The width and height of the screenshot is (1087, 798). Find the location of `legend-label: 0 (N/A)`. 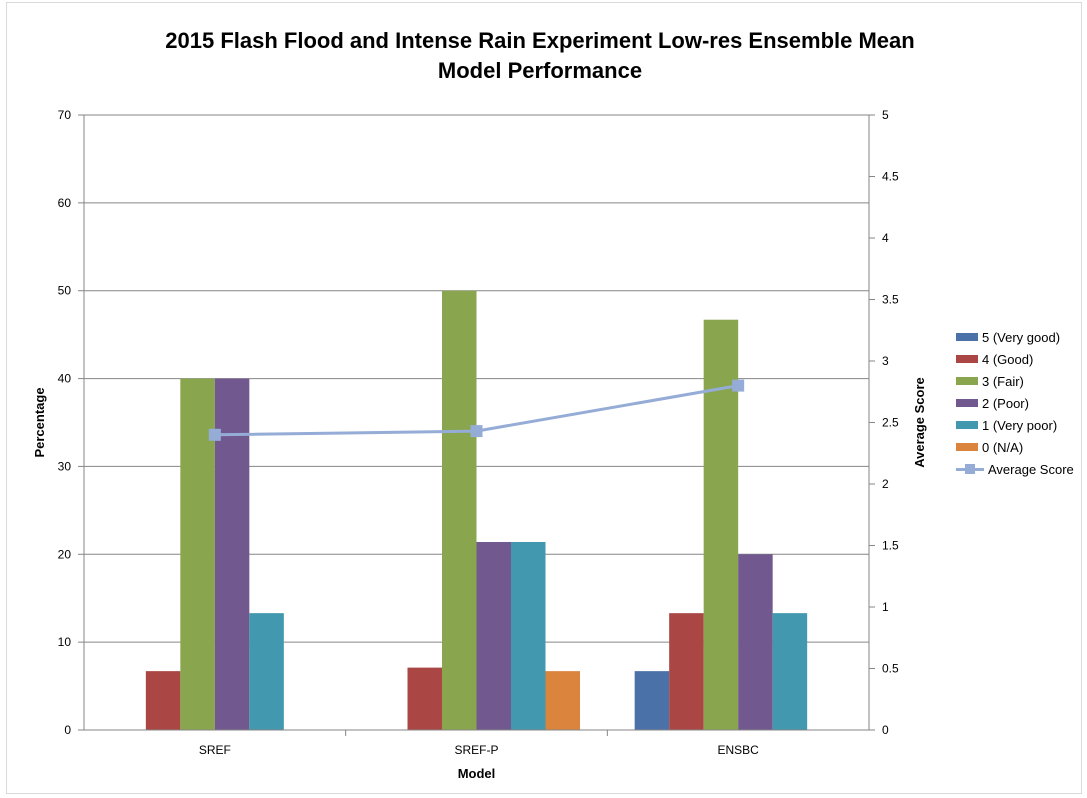

legend-label: 0 (N/A) is located at coordinates (1003, 447).